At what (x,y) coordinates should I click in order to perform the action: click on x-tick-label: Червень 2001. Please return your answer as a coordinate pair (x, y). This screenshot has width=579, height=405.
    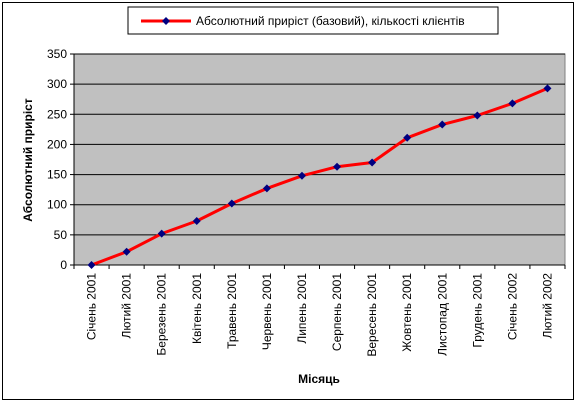
    Looking at the image, I should click on (267, 311).